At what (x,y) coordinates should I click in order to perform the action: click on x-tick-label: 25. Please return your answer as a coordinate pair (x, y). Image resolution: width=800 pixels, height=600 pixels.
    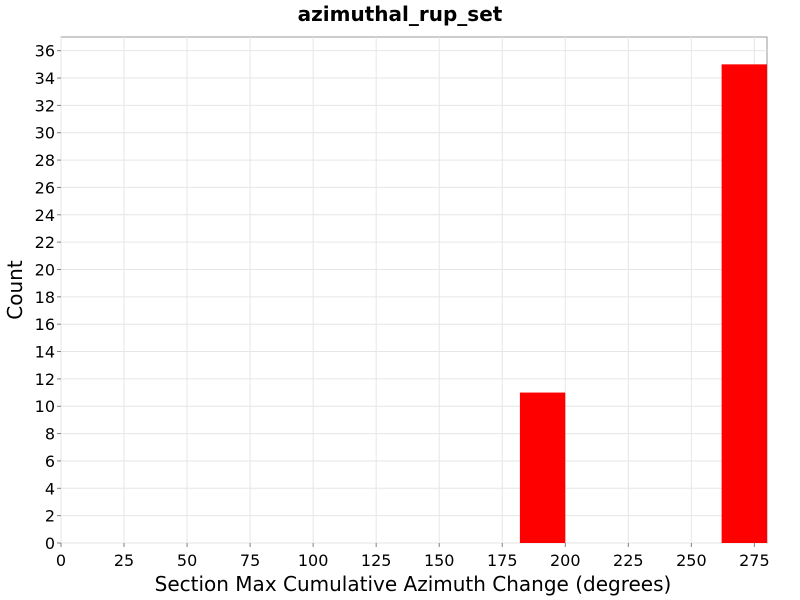
    Looking at the image, I should click on (124, 560).